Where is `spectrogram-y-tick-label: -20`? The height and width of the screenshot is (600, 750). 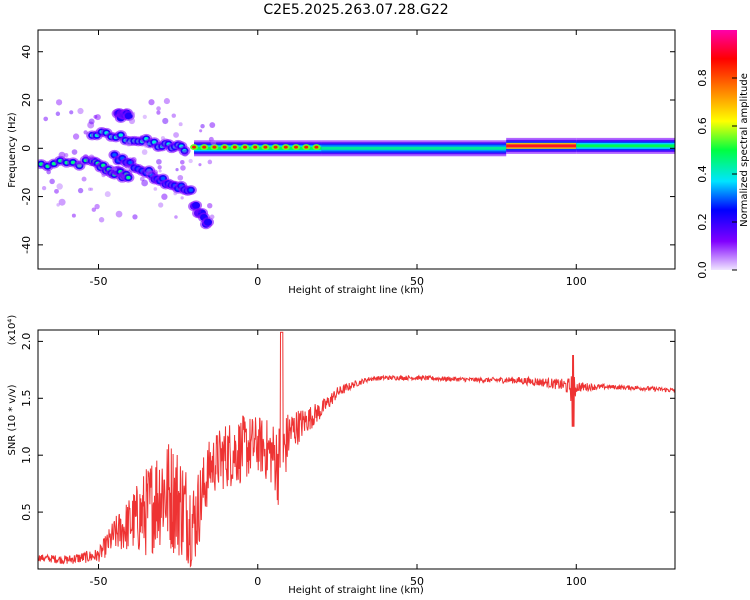 spectrogram-y-tick-label: -20 is located at coordinates (26, 197).